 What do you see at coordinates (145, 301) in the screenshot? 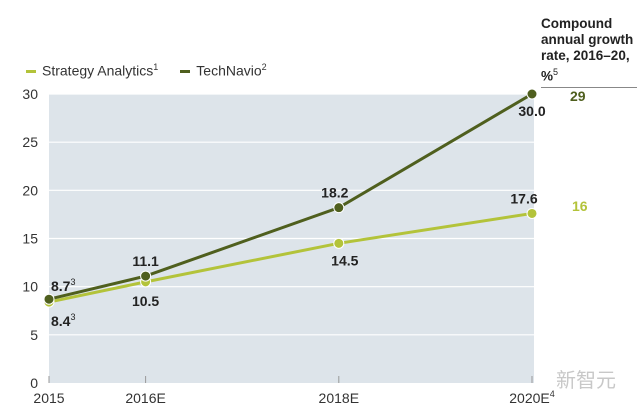
I see `data-label: 10.5` at bounding box center [145, 301].